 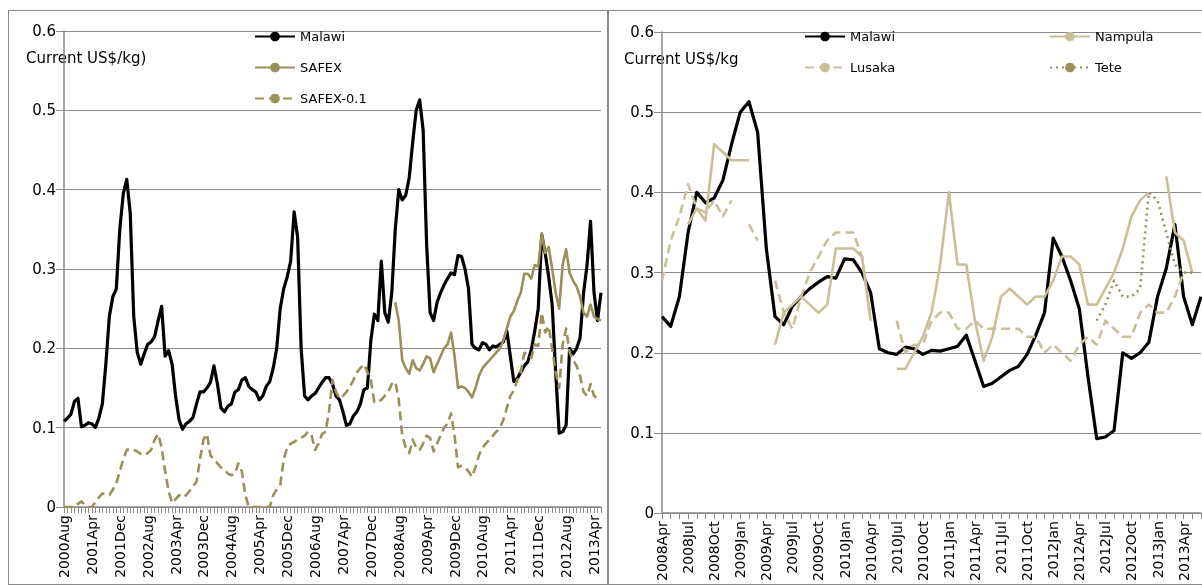 What do you see at coordinates (922, 550) in the screenshot?
I see `x-tick-label: 2010Oct` at bounding box center [922, 550].